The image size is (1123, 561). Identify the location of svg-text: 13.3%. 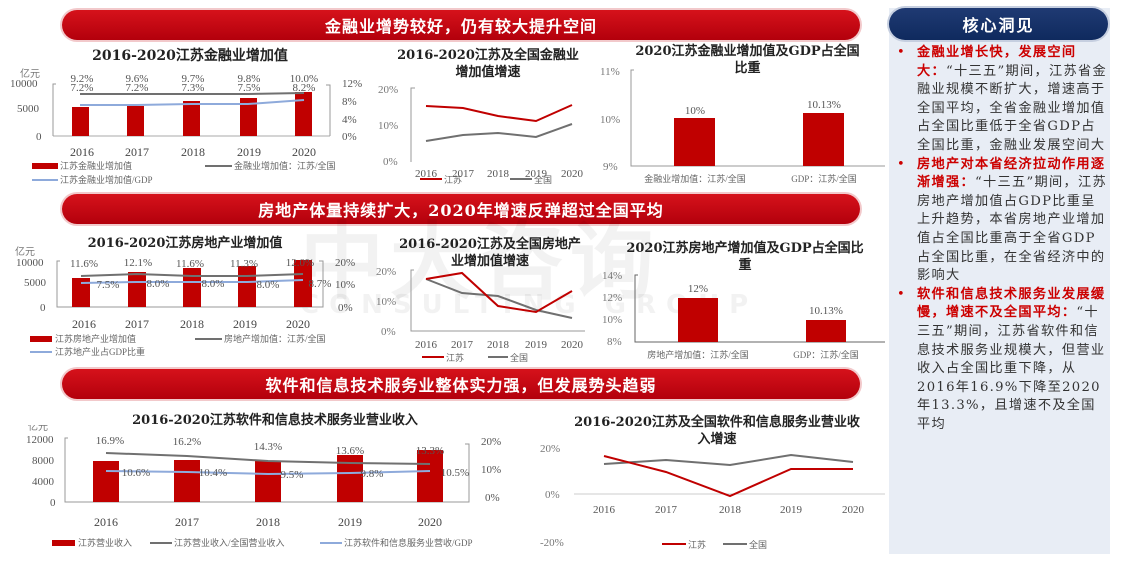
(430, 451).